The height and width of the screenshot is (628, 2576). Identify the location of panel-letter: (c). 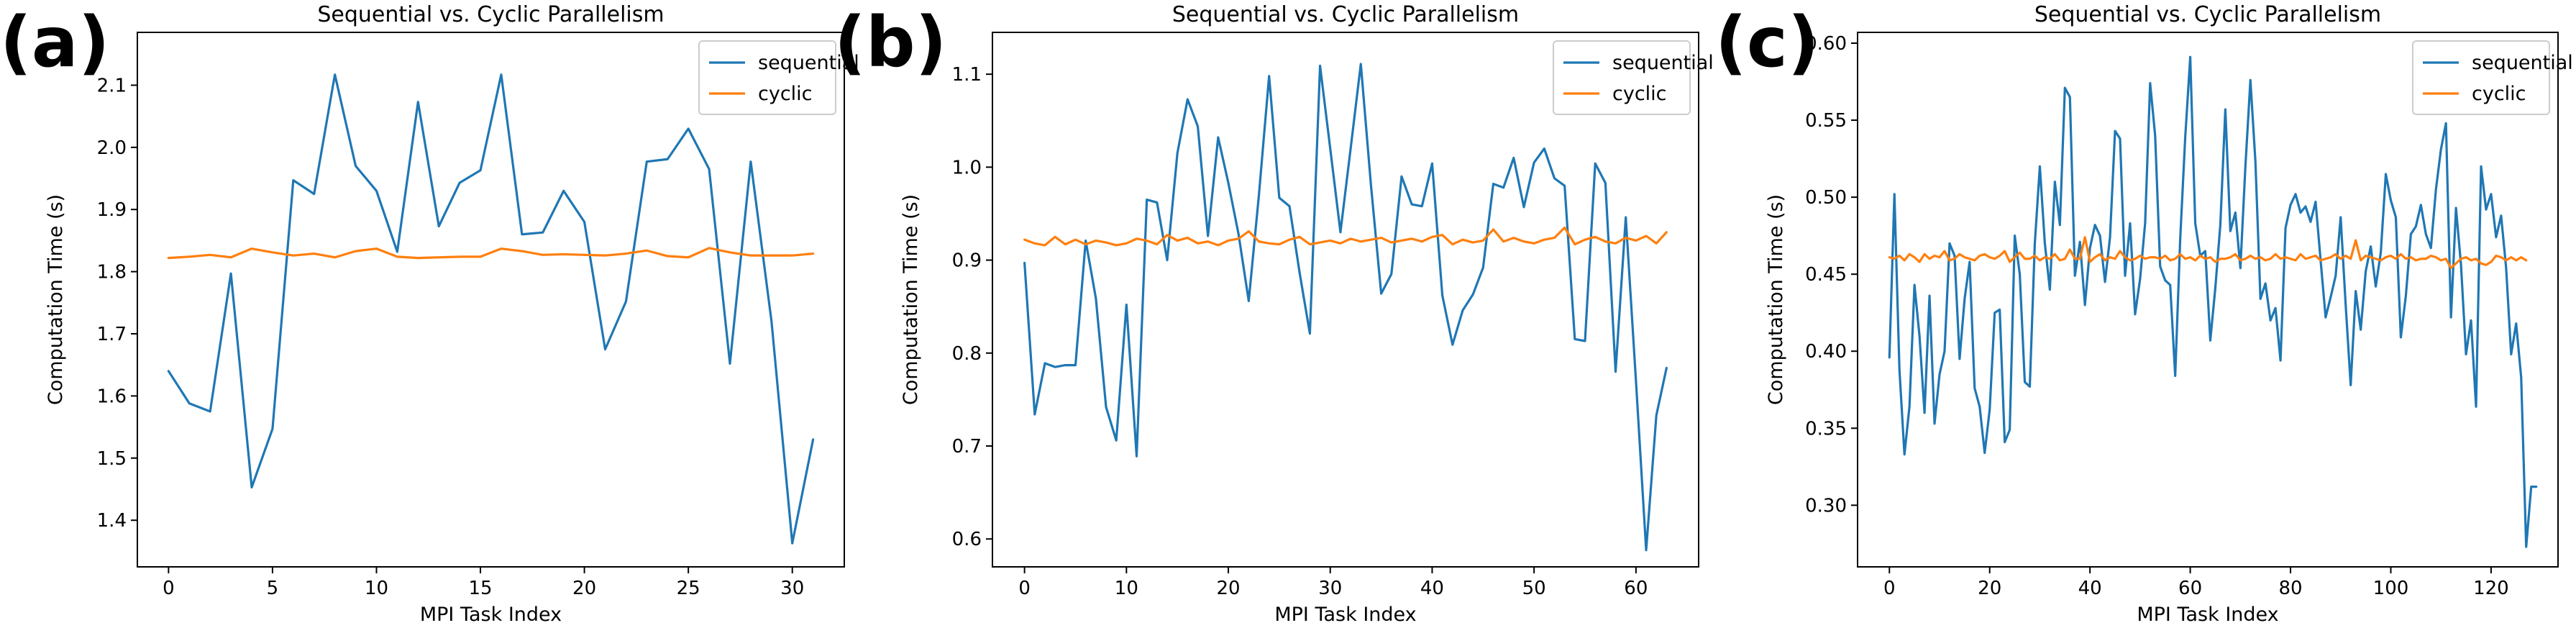
(1767, 42).